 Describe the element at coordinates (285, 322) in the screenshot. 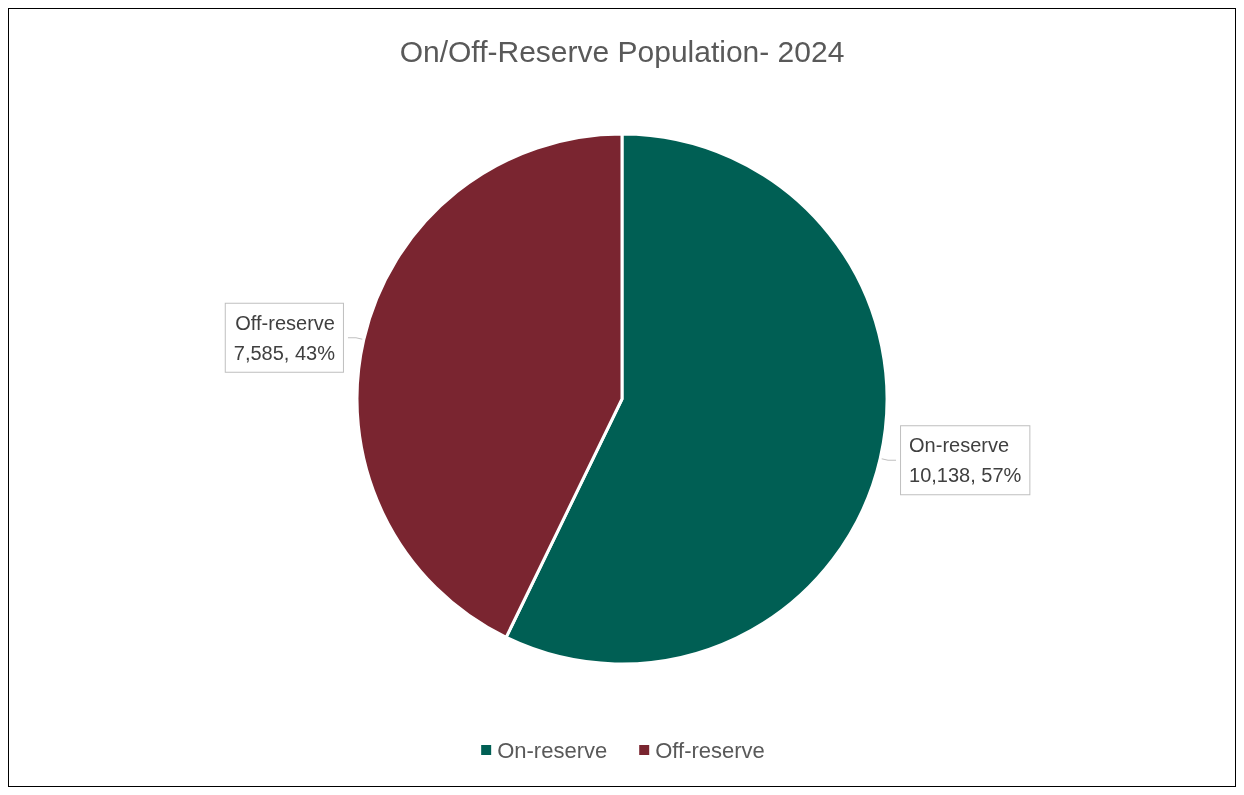

I see `slice-label: Off-reserve` at that location.